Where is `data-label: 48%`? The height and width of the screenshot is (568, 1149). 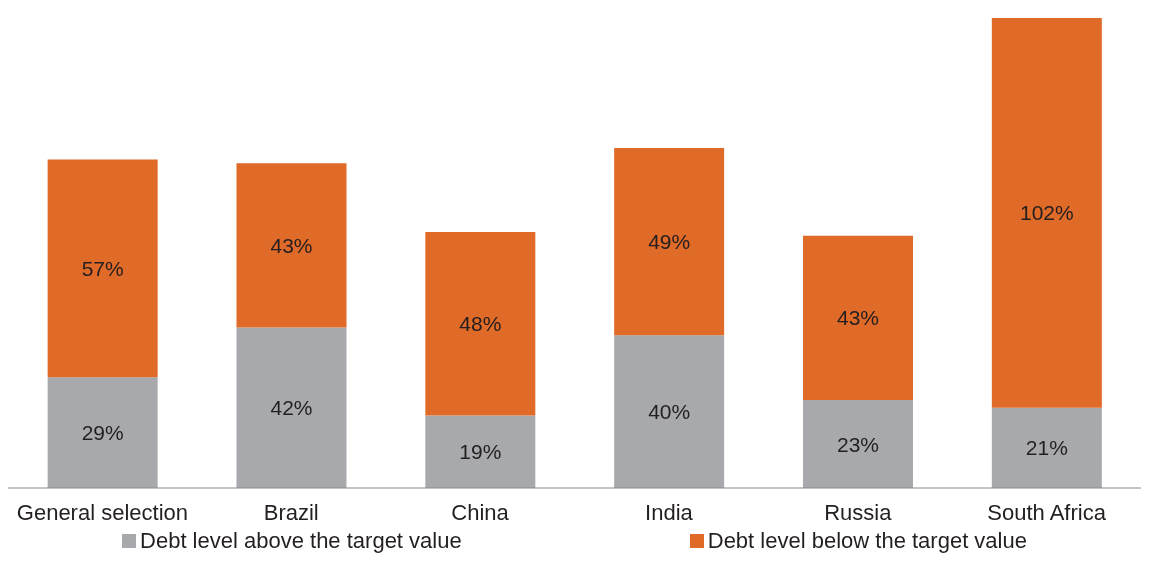 data-label: 48% is located at coordinates (480, 324).